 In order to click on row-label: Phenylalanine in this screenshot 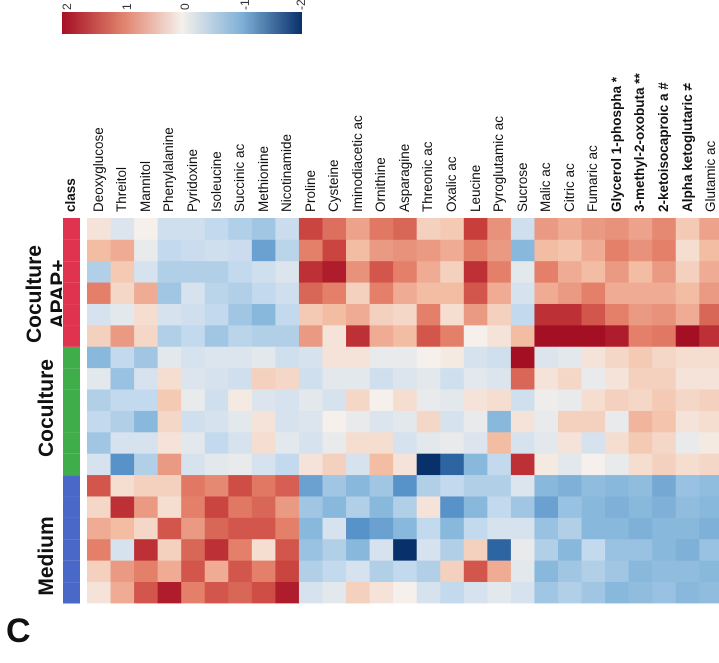, I will do `click(169, 169)`.